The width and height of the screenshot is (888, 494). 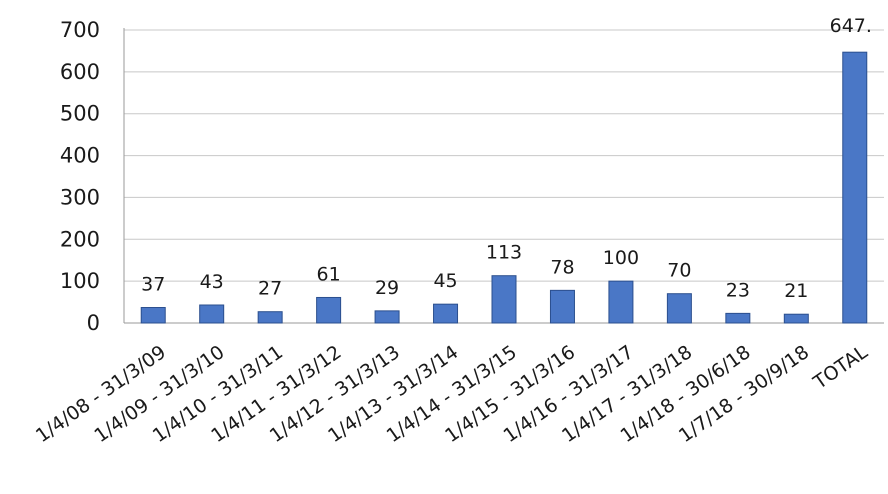 What do you see at coordinates (621, 258) in the screenshot?
I see `data-label: 100` at bounding box center [621, 258].